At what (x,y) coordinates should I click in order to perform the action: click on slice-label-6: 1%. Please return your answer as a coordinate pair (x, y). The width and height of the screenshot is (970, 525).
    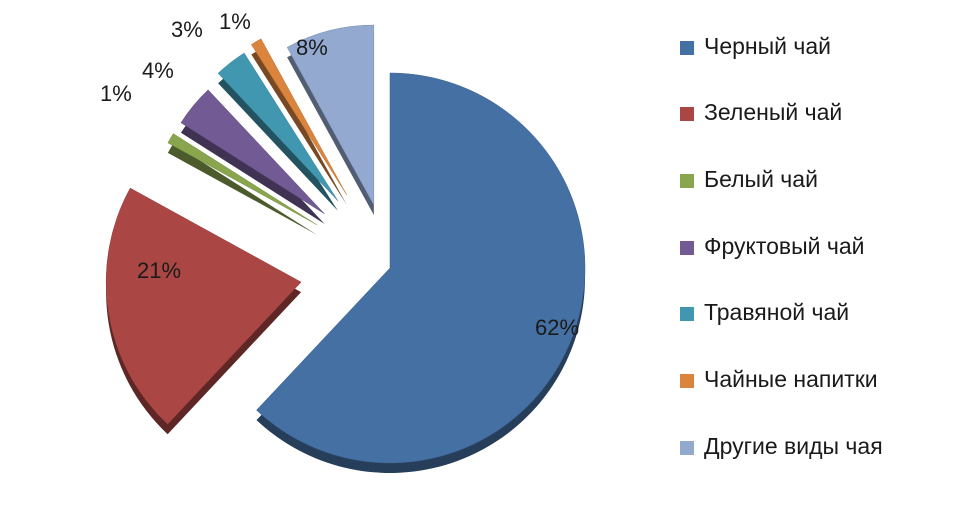
    Looking at the image, I should click on (235, 21).